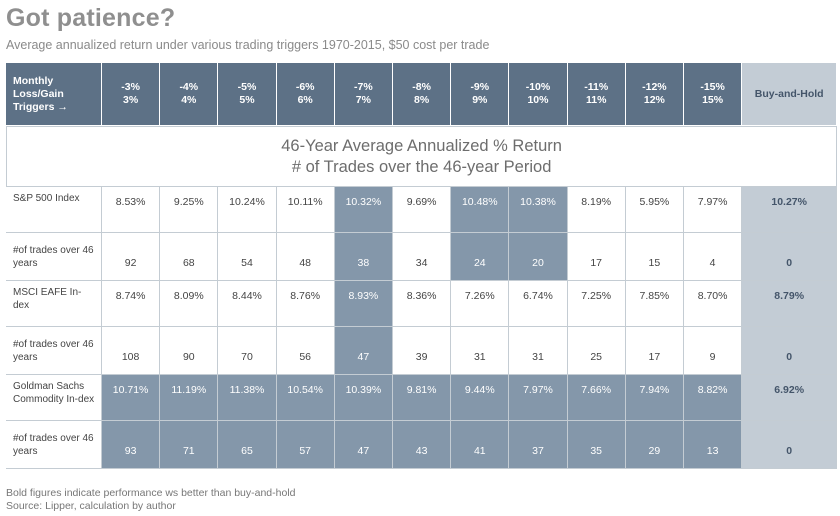 This screenshot has height=516, width=840. Describe the element at coordinates (54, 210) in the screenshot. I see `row-index-name: S&P 500 Index` at that location.